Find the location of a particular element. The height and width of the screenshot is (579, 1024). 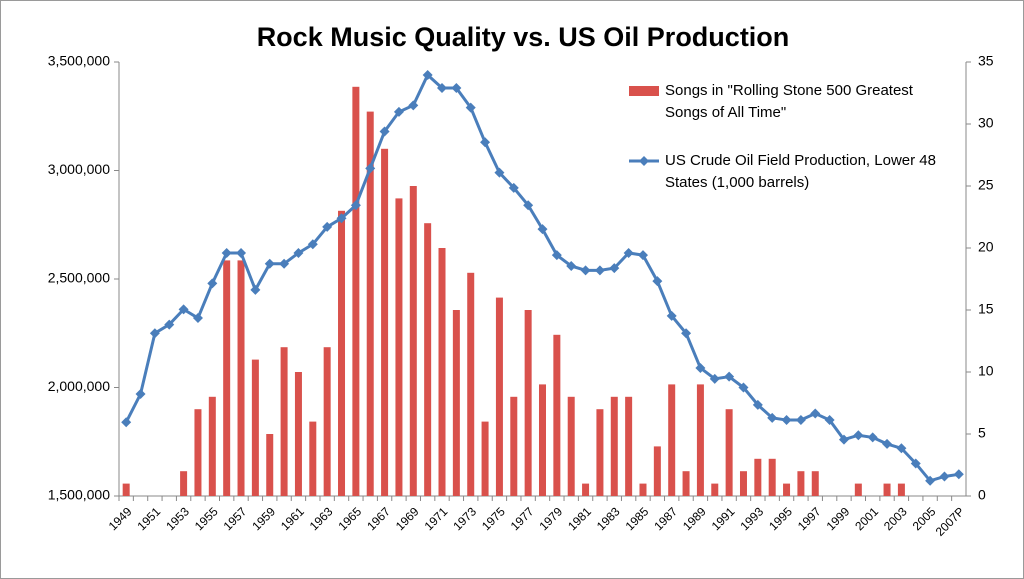

x-tick-label: 1951 is located at coordinates (148, 518).